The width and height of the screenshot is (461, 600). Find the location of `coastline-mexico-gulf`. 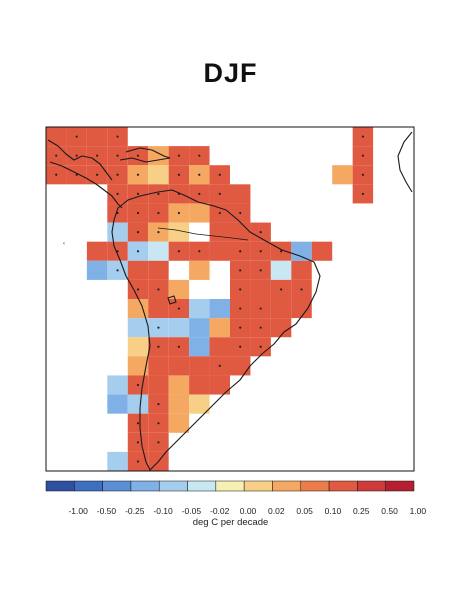

coastline-mexico-gulf is located at coordinates (80, 160).